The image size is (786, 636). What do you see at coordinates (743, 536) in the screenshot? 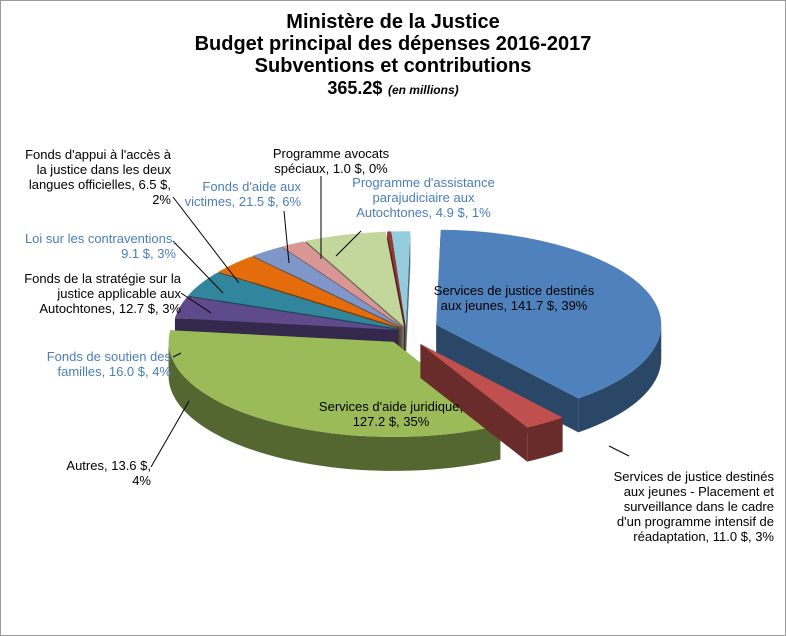
I see `value-label: 11.0 $, 3%` at bounding box center [743, 536].